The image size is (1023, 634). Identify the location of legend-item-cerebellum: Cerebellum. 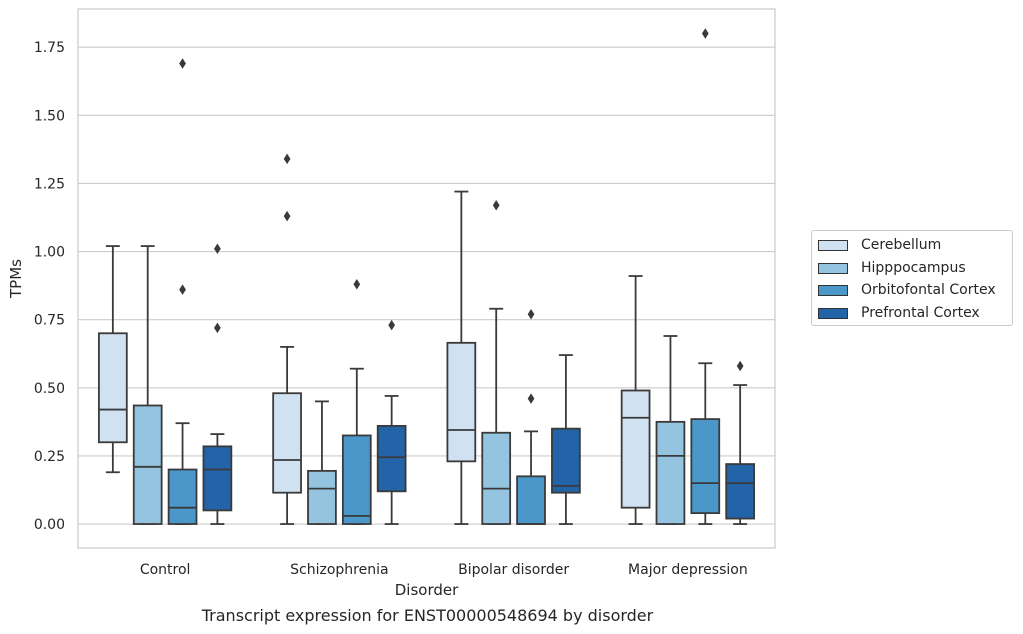
(879, 245).